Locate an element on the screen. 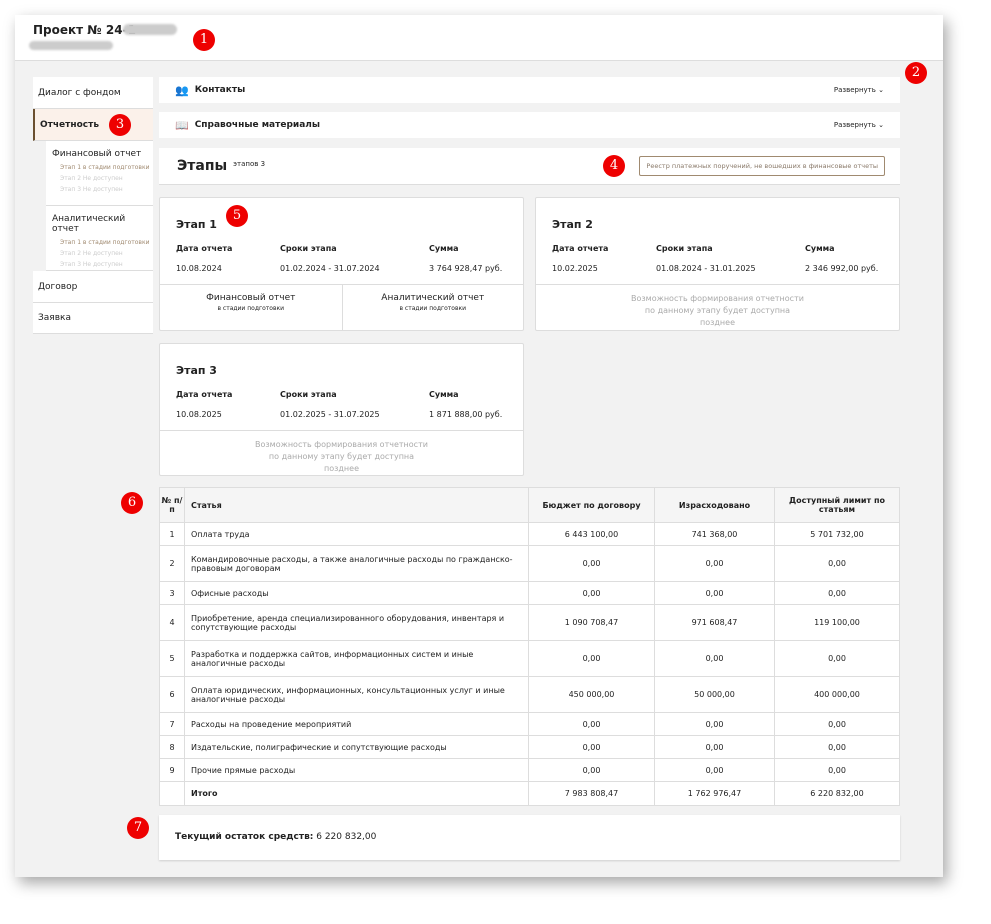 The height and width of the screenshot is (924, 991). redacted-text is located at coordinates (71, 45).